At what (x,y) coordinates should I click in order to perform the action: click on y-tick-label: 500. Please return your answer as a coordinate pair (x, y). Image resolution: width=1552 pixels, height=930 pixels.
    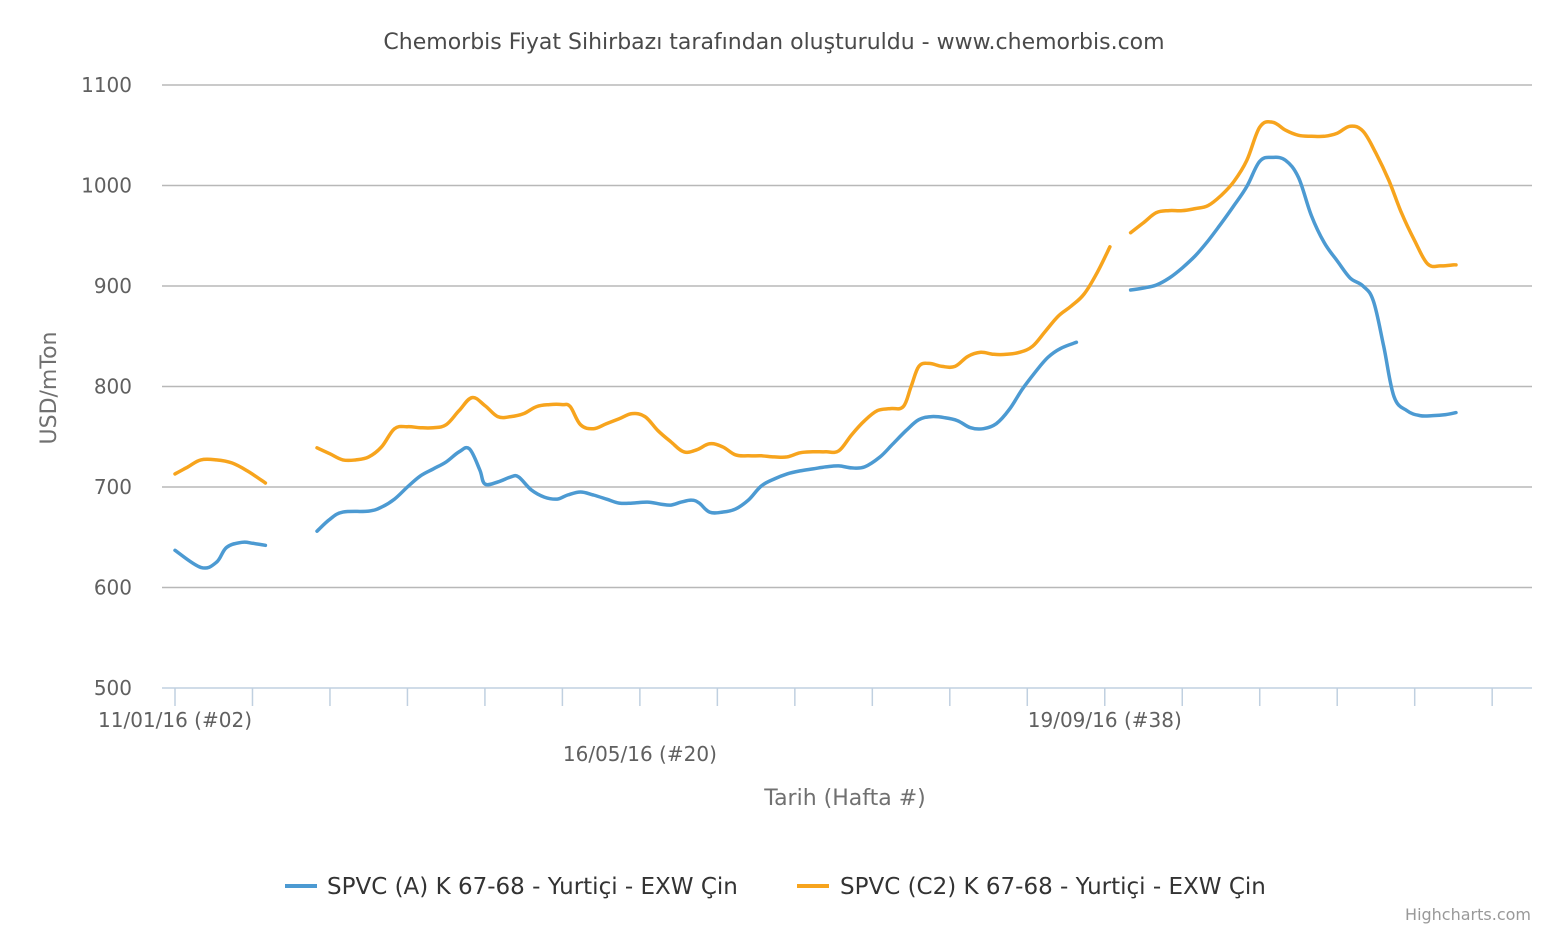
    Looking at the image, I should click on (113, 688).